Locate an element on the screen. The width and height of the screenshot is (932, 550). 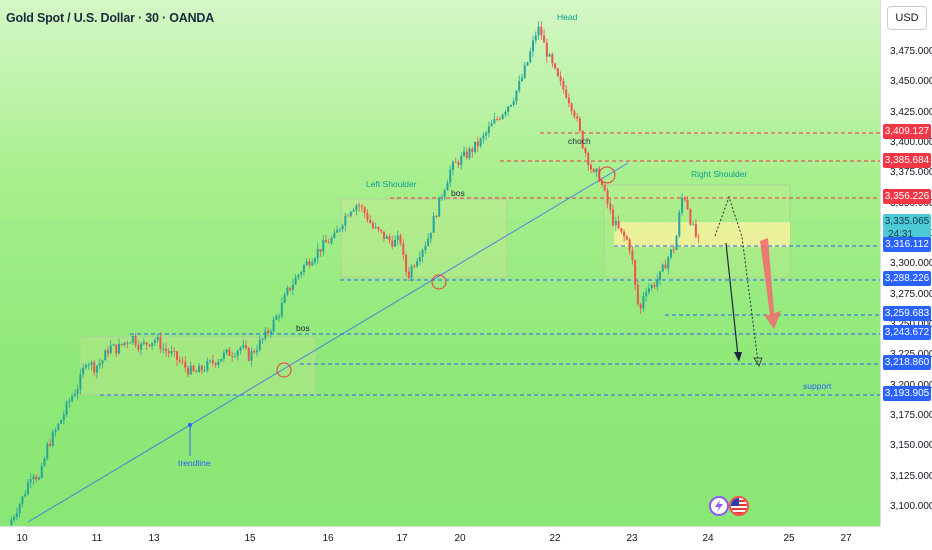
price-tick-label: 3,200.000 is located at coordinates (911, 385).